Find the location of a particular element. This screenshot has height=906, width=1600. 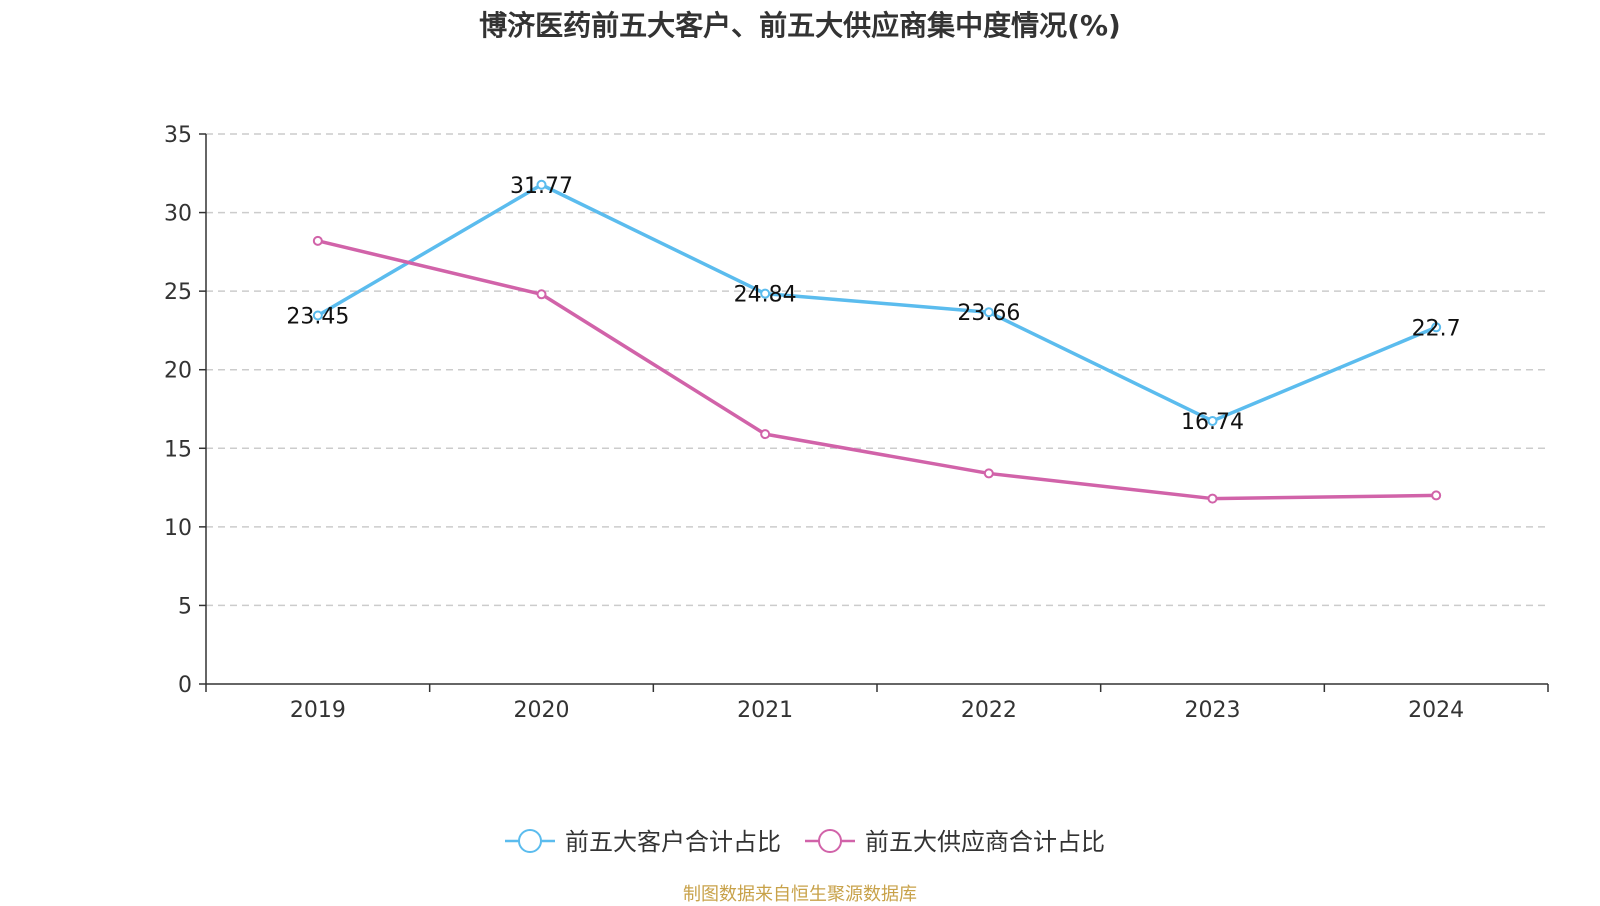

data-label: 31.77 is located at coordinates (541, 186).